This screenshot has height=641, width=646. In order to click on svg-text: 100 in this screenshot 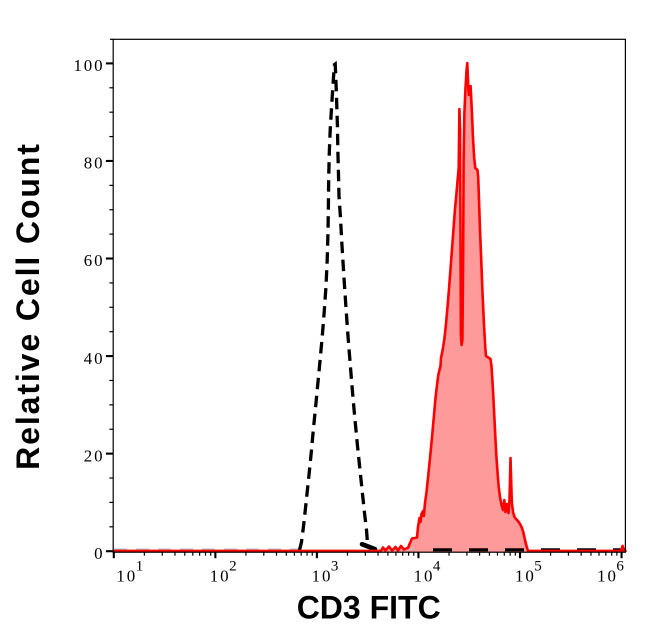, I will do `click(88, 65)`.